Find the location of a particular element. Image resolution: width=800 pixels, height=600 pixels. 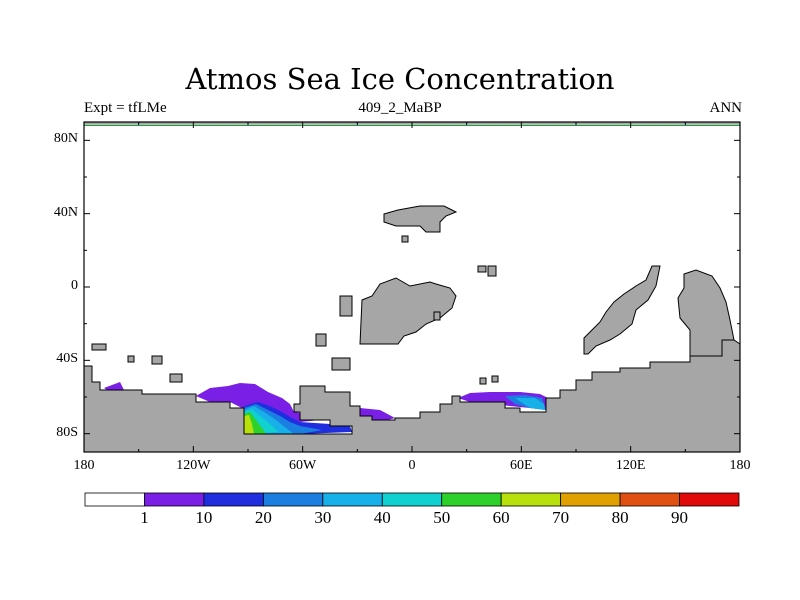

y-tick-label: 40N is located at coordinates (65, 212).